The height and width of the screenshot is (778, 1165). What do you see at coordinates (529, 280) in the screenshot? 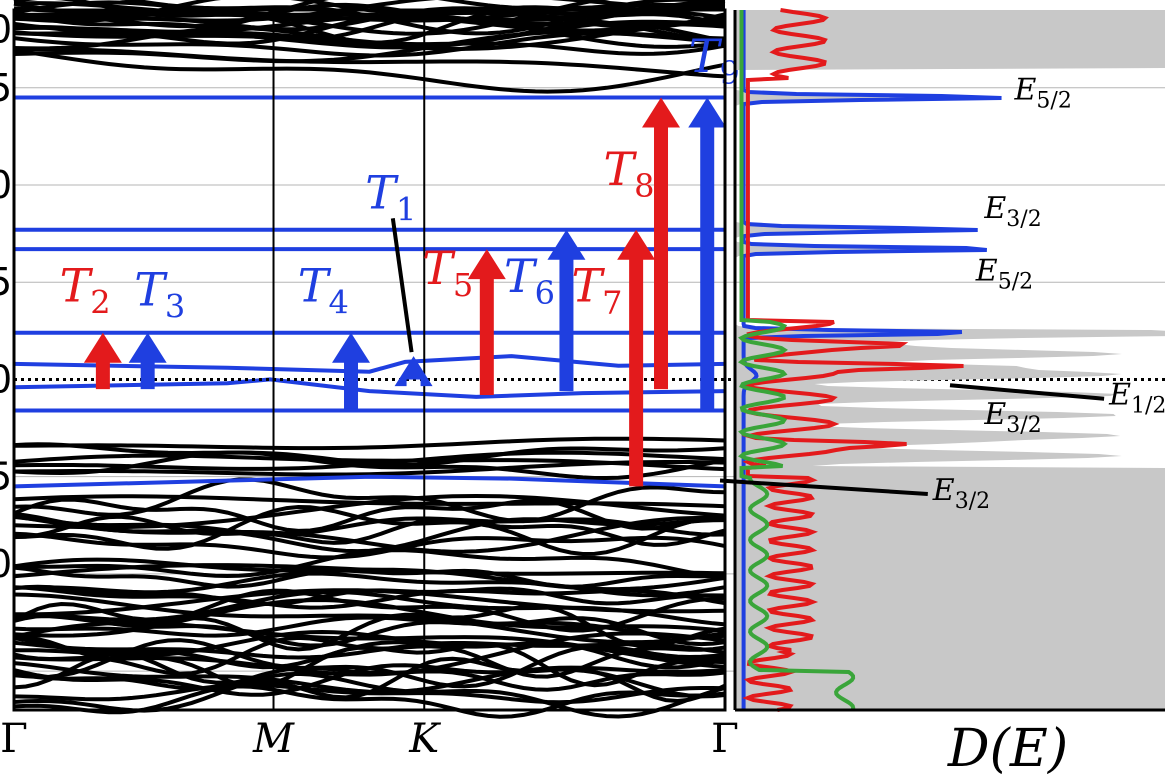
I see `transition-label-6: T6` at bounding box center [529, 280].